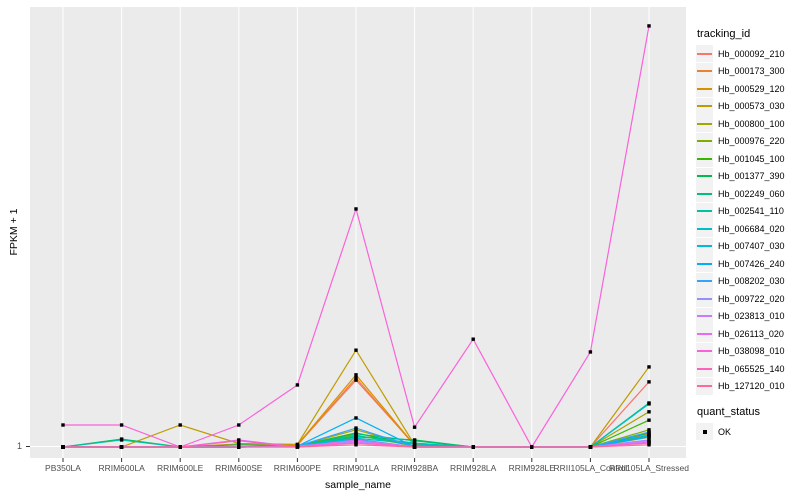 The image size is (800, 500). Describe the element at coordinates (751, 246) in the screenshot. I see `legend-item-label: Hb_007407_030` at that location.